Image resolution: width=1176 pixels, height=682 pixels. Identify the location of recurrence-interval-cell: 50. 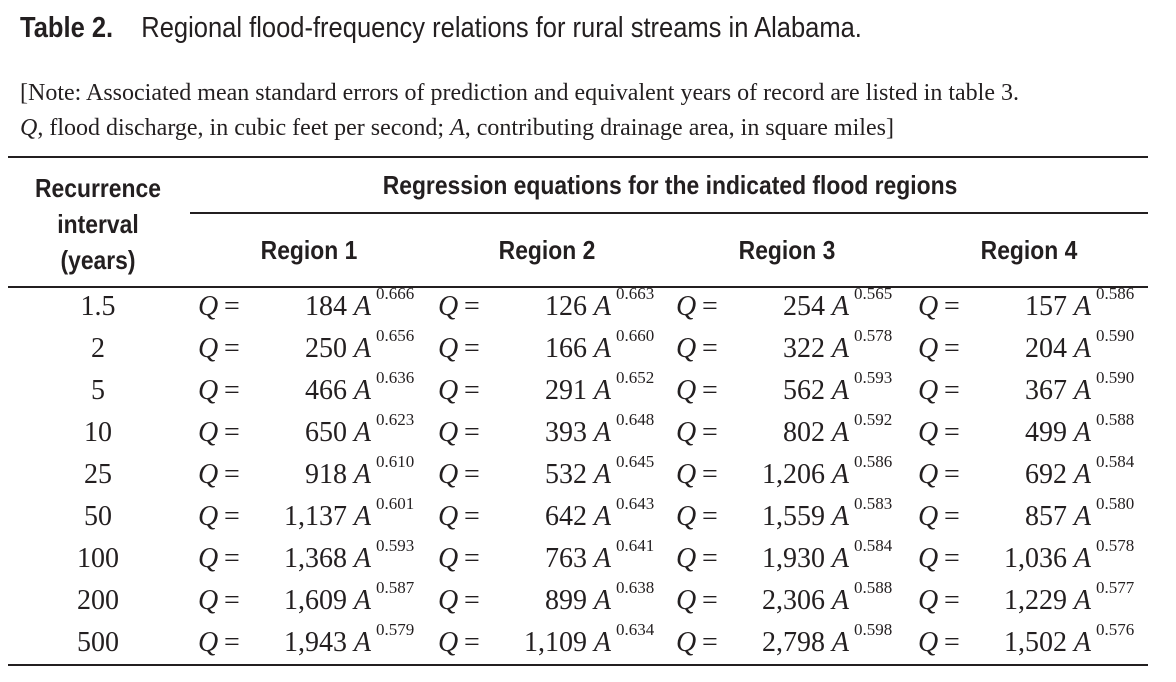
(98, 516).